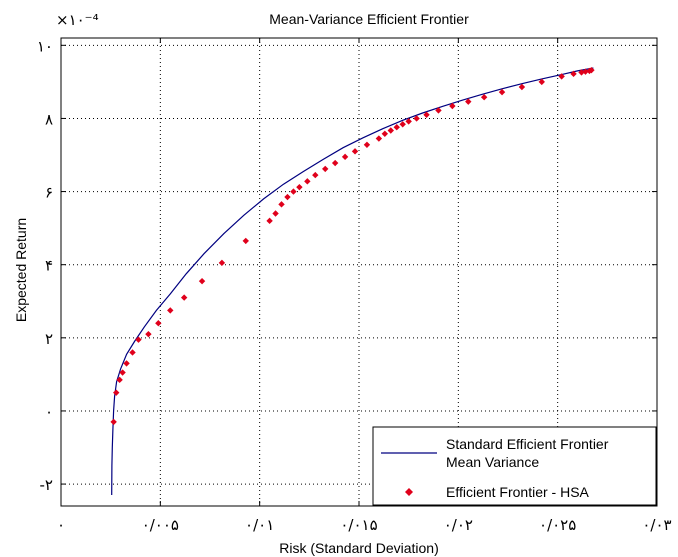  What do you see at coordinates (656, 525) in the screenshot?
I see `x-tick-label: ۰/۰۳` at bounding box center [656, 525].